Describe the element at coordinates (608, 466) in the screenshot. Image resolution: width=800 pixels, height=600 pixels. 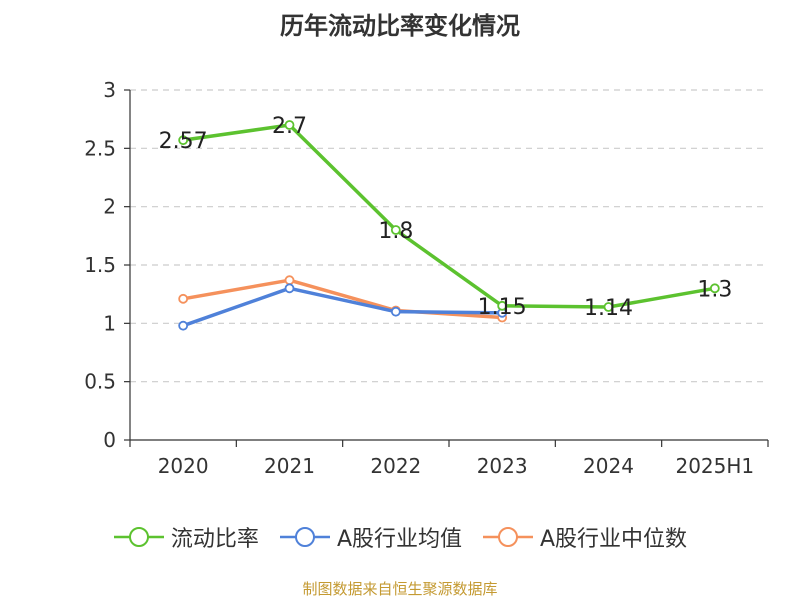
I see `x-tick-label: 2024` at that location.